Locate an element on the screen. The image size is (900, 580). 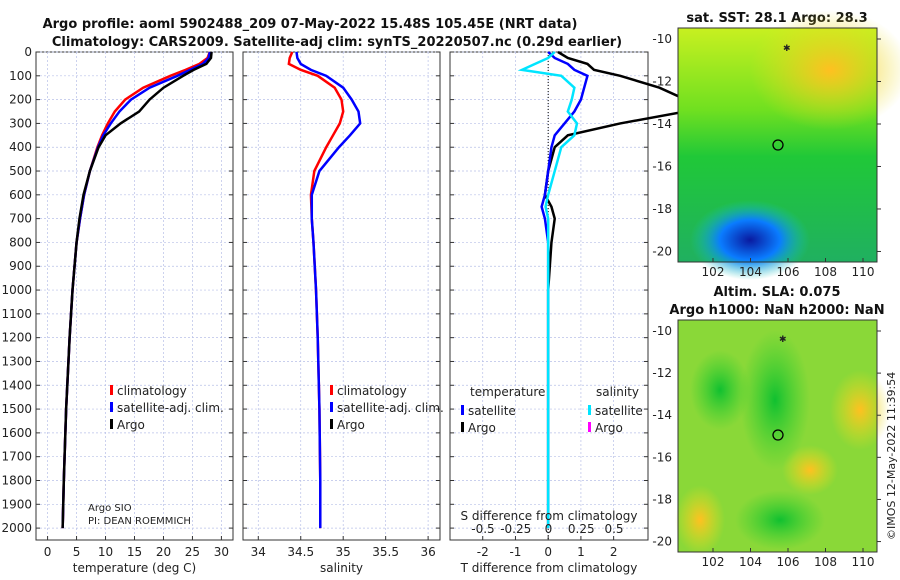
x-tick-label: 1 is located at coordinates (581, 552).